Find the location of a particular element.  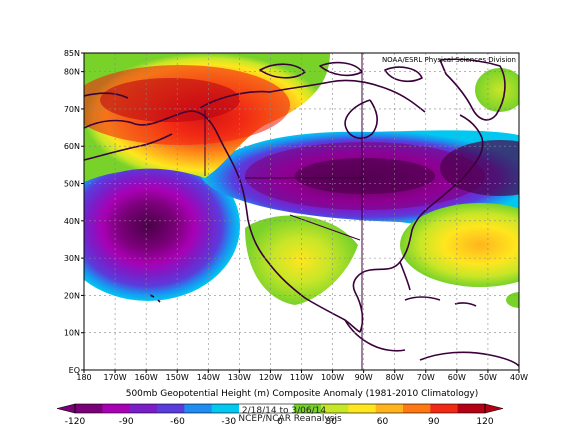

cold-anomaly-core-inner is located at coordinates (365, 176).